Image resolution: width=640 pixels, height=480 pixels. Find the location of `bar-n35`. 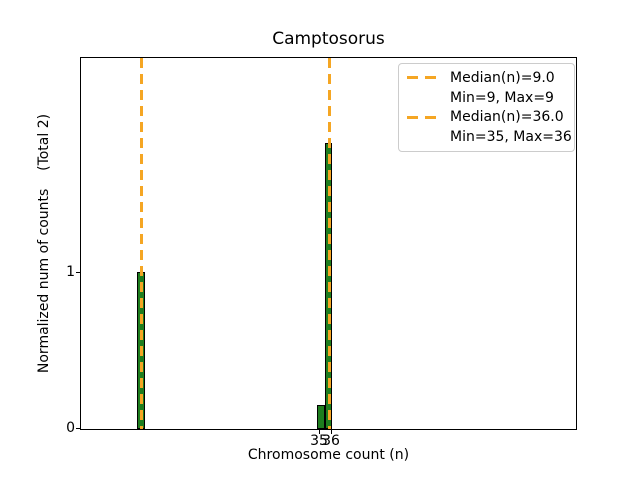

bar-n35 is located at coordinates (321, 417).